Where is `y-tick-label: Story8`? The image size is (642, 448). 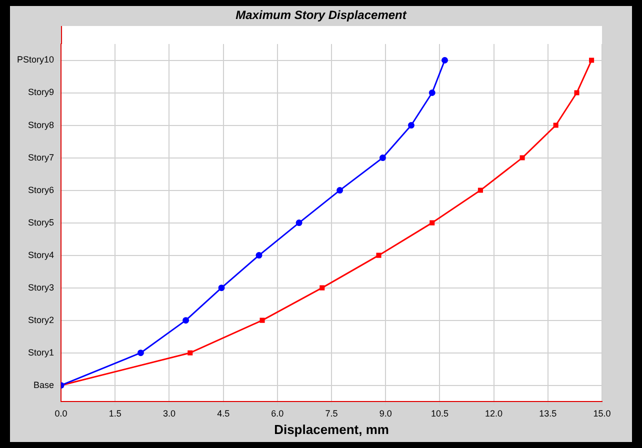
y-tick-label: Story8 is located at coordinates (41, 125).